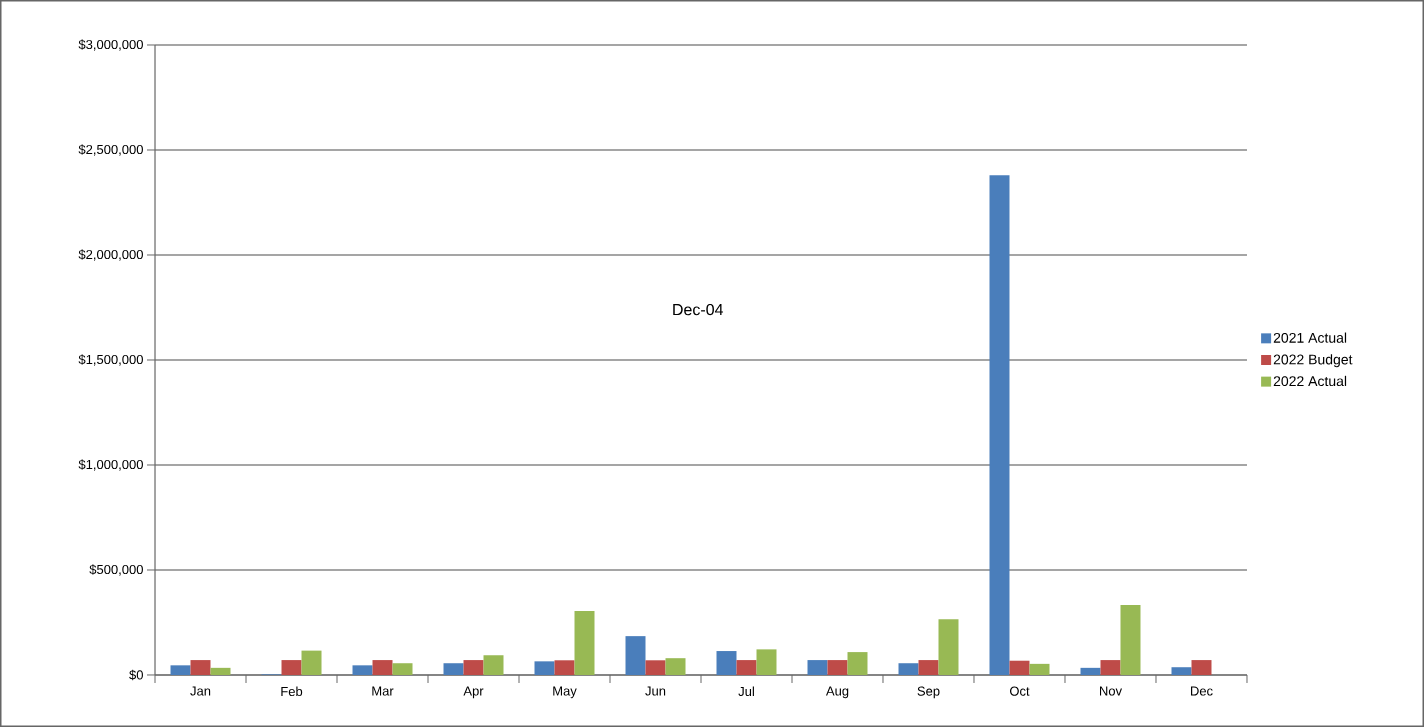 The image size is (1424, 727). I want to click on x-tick-label: Nov, so click(1111, 691).